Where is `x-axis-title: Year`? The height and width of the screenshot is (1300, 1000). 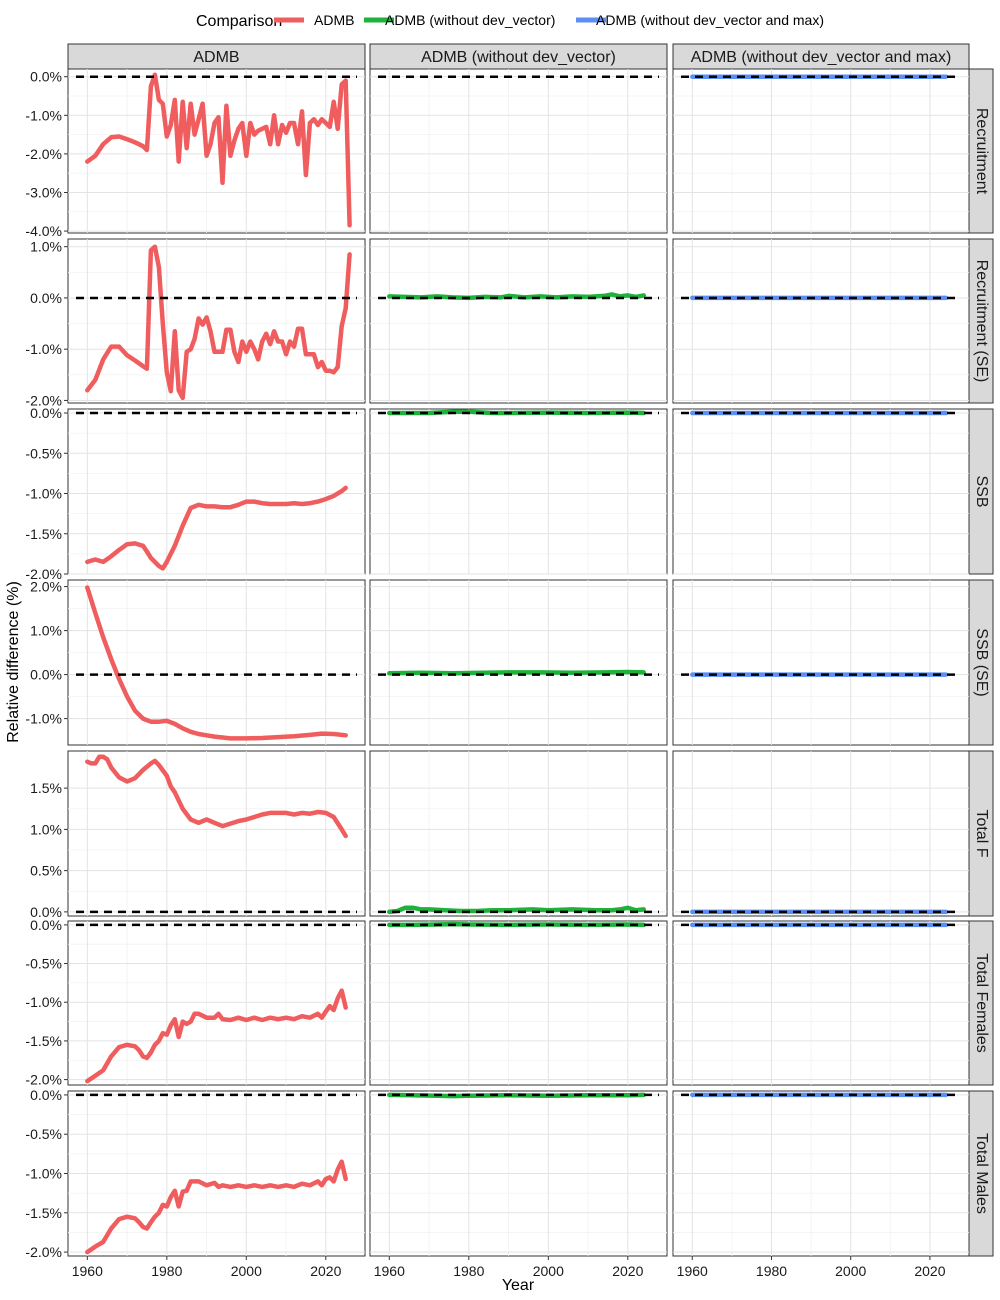
x-axis-title: Year is located at coordinates (518, 1285).